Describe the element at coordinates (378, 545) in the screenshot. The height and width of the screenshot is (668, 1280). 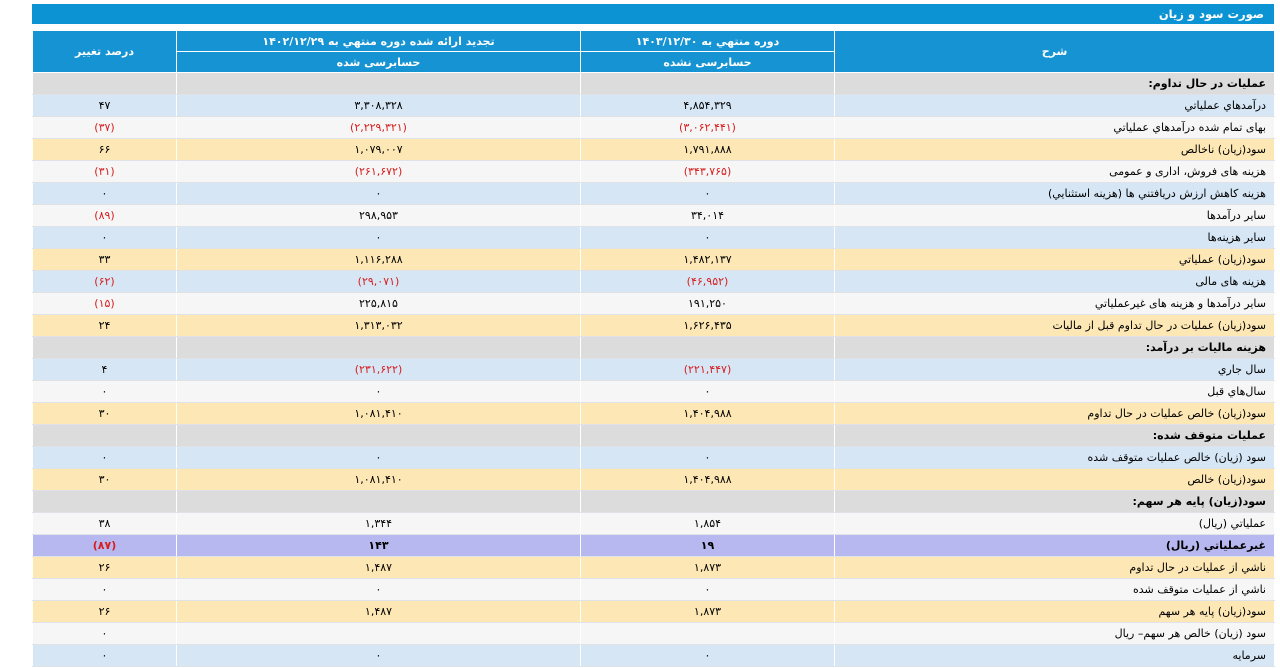
I see `prior-value: ۱۴۳` at that location.